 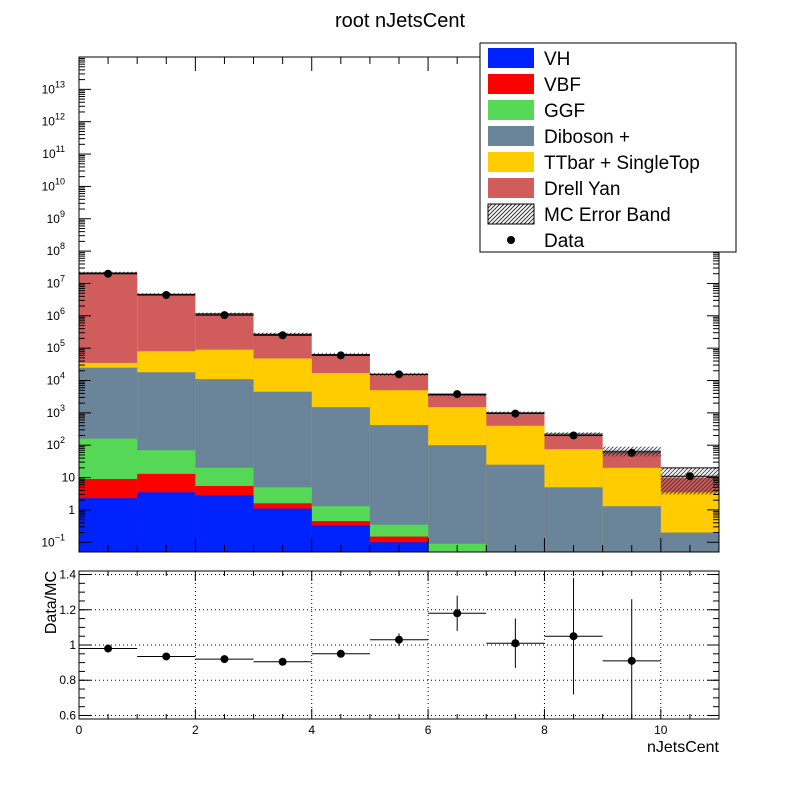 I want to click on bar-diboson--bin-7, so click(x=515, y=508).